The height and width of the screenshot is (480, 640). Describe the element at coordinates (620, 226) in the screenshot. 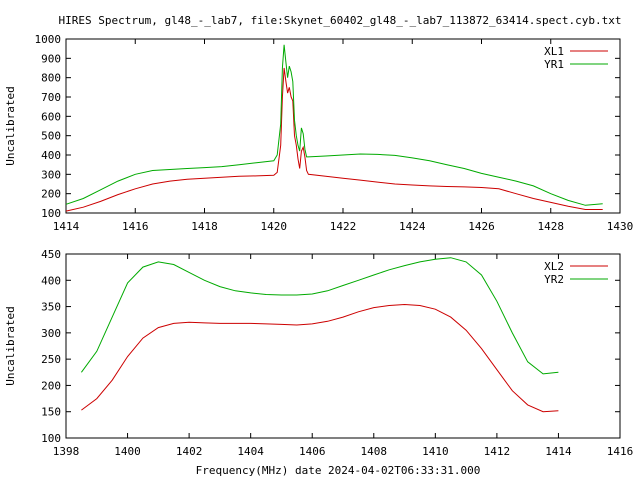

I see `x-tick-label: 1430` at that location.